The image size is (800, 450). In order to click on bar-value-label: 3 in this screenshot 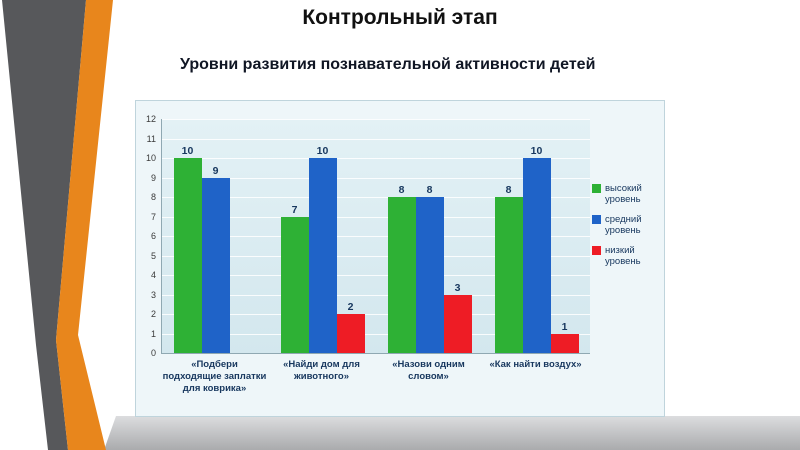, I will do `click(457, 287)`.